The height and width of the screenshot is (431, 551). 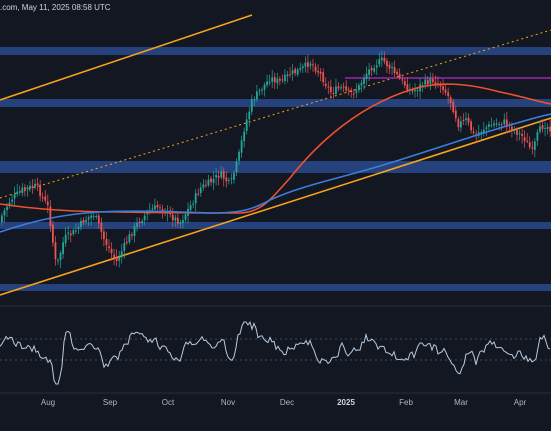 I want to click on time-axis-label: Nov, so click(x=228, y=402).